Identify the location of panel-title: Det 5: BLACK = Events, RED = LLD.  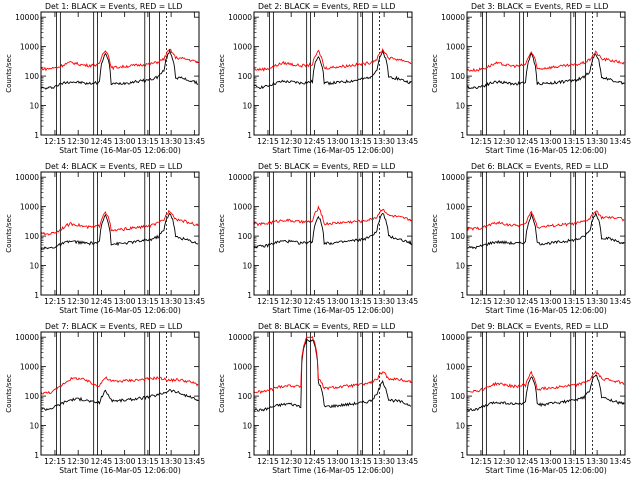
(326, 166).